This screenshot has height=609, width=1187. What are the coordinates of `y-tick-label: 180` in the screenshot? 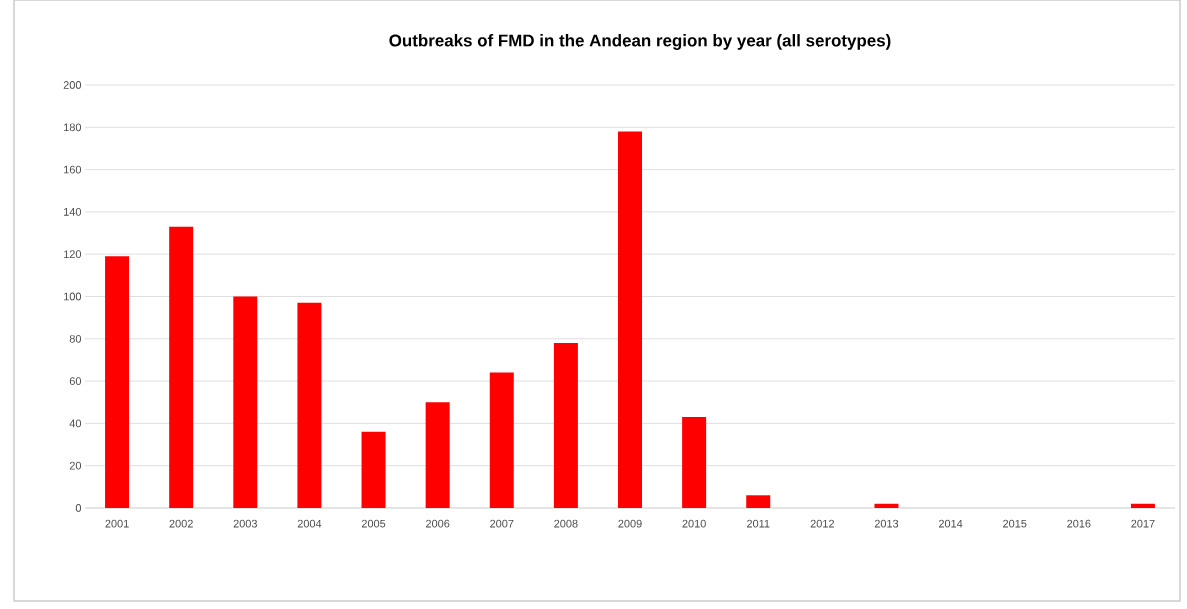 It's located at (73, 127).